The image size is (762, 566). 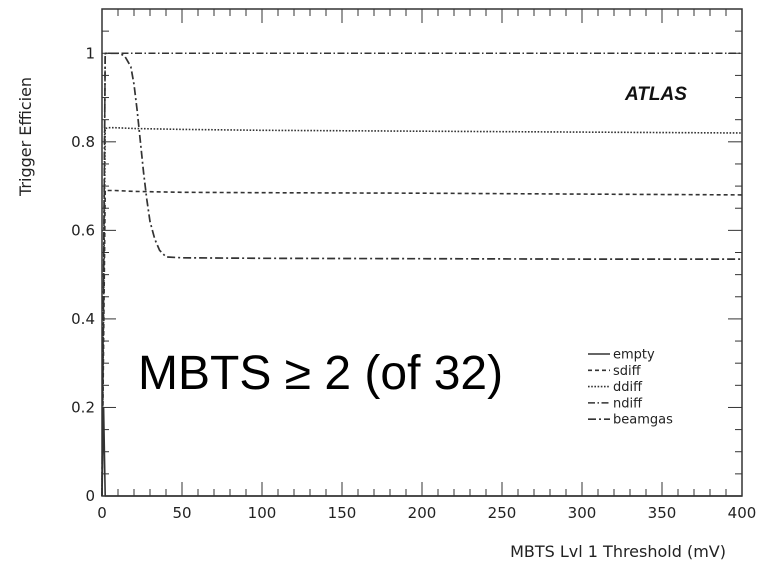 What do you see at coordinates (90, 53) in the screenshot?
I see `y-tick-label: 1` at bounding box center [90, 53].